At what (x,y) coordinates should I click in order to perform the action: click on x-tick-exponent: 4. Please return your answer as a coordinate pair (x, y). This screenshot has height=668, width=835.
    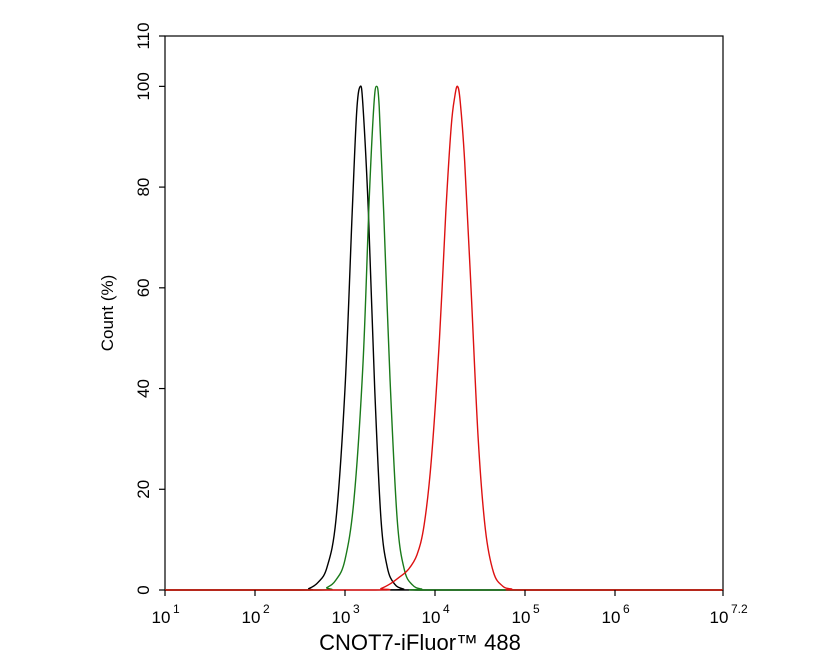
    Looking at the image, I should click on (446, 609).